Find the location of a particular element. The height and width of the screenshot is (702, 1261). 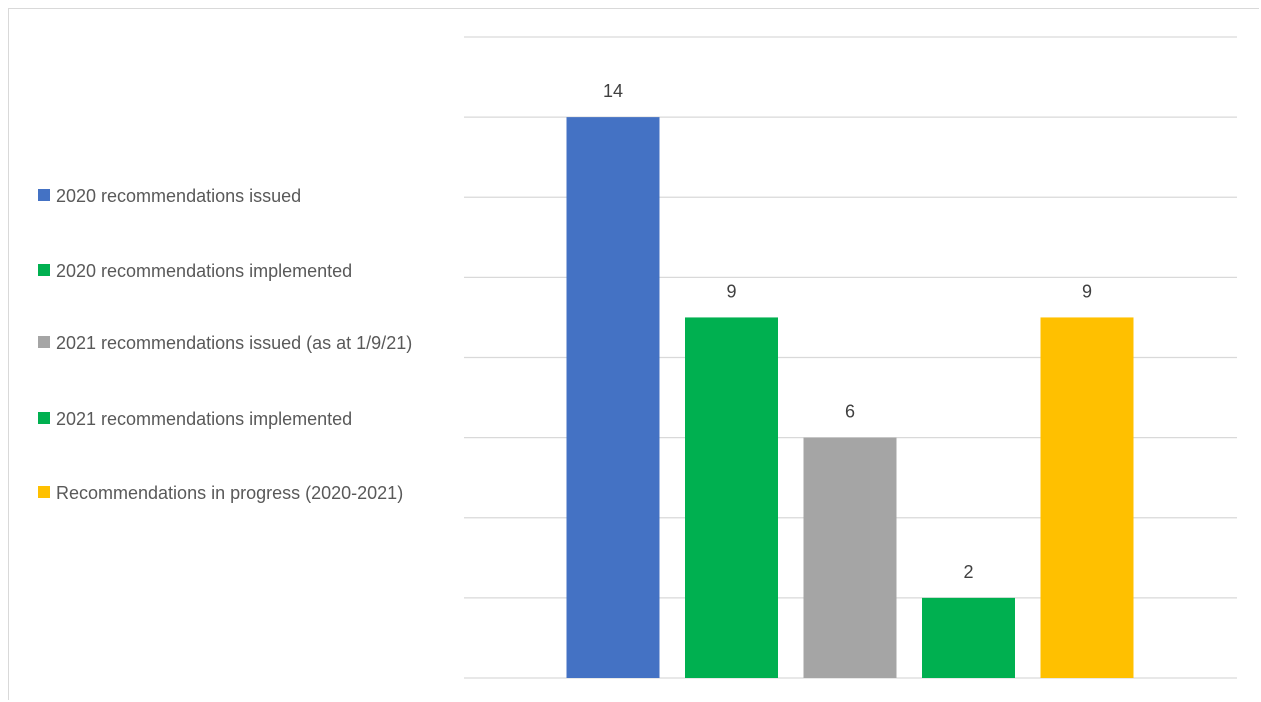

legend-item: 2021 recommendations implemented is located at coordinates (233, 419).